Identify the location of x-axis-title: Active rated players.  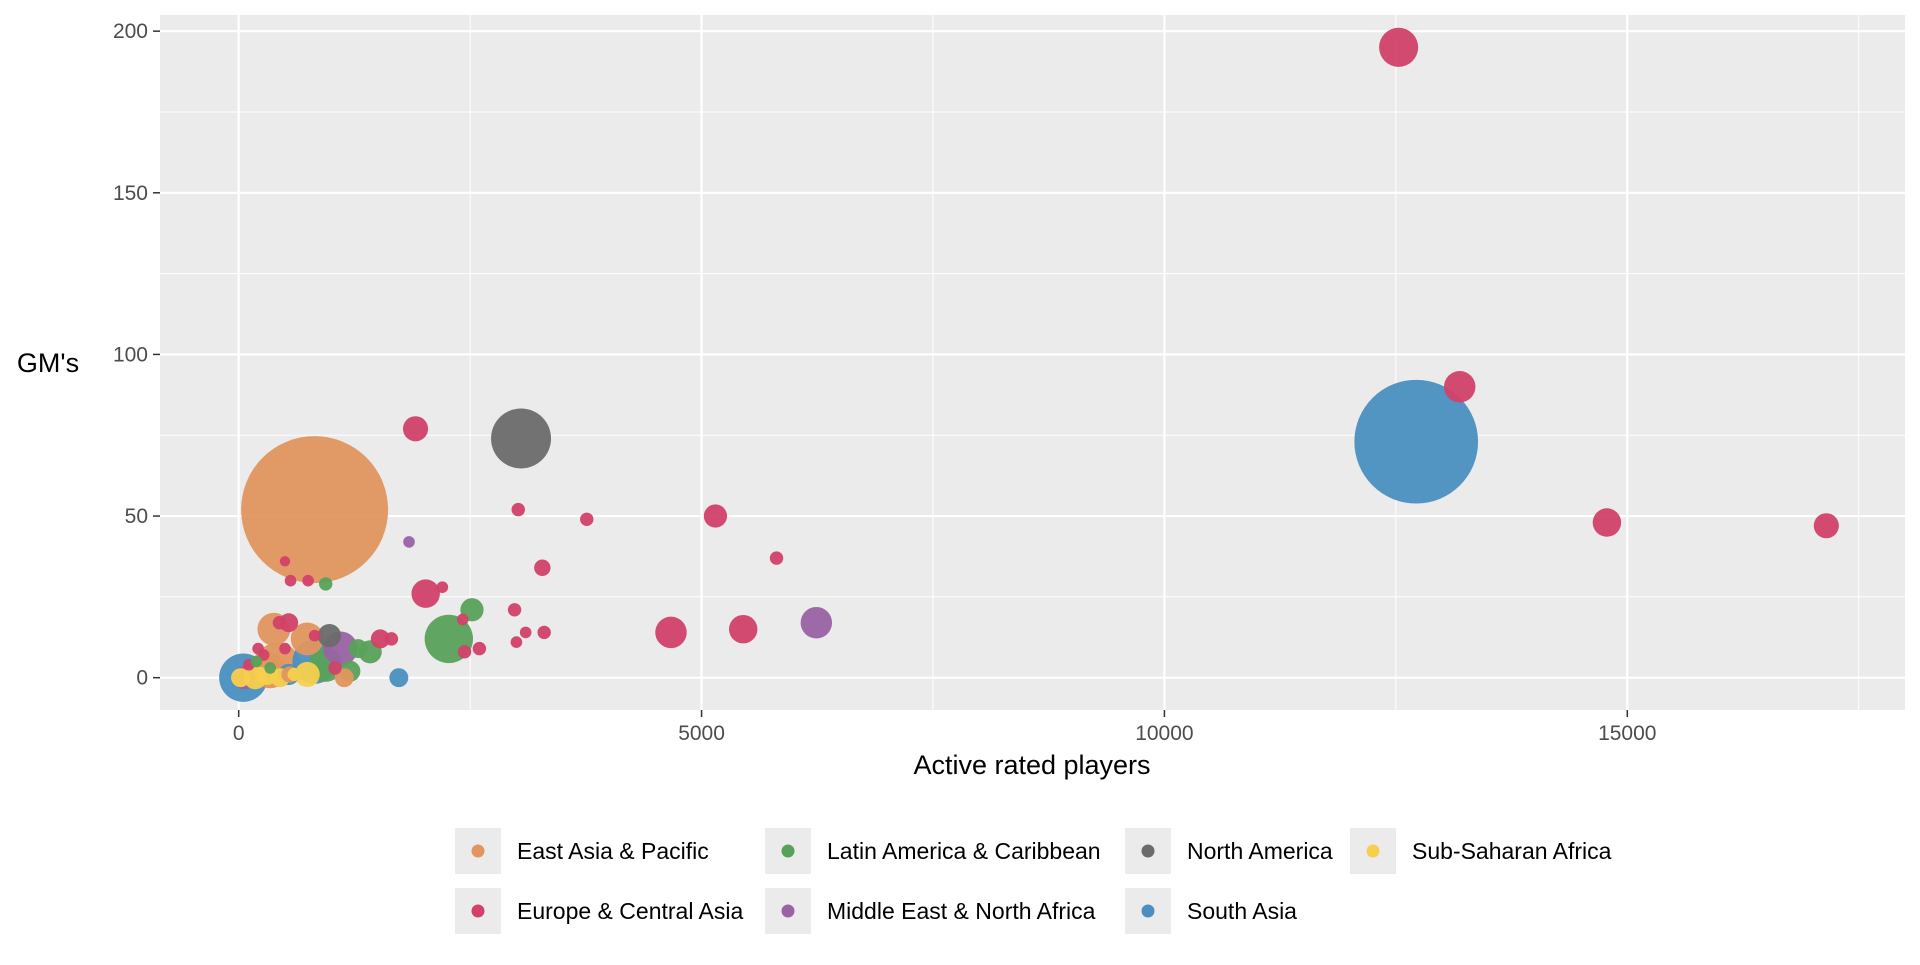
(1031, 765).